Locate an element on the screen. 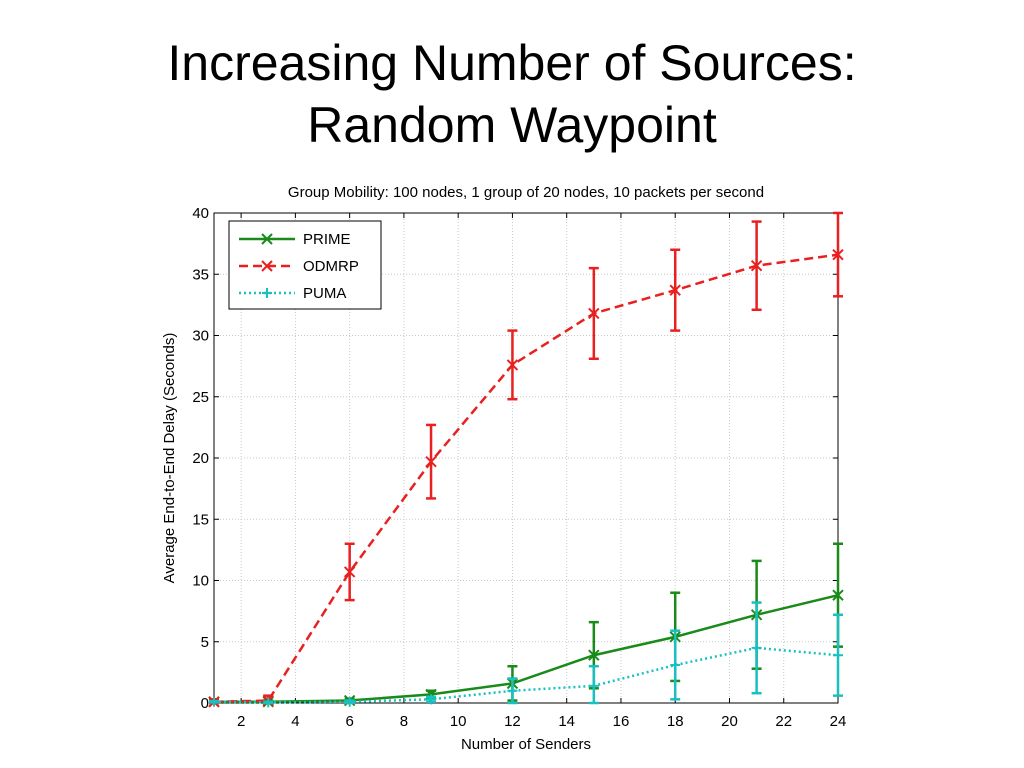 This screenshot has height=768, width=1024. x-tick-label: 20 is located at coordinates (729, 721).